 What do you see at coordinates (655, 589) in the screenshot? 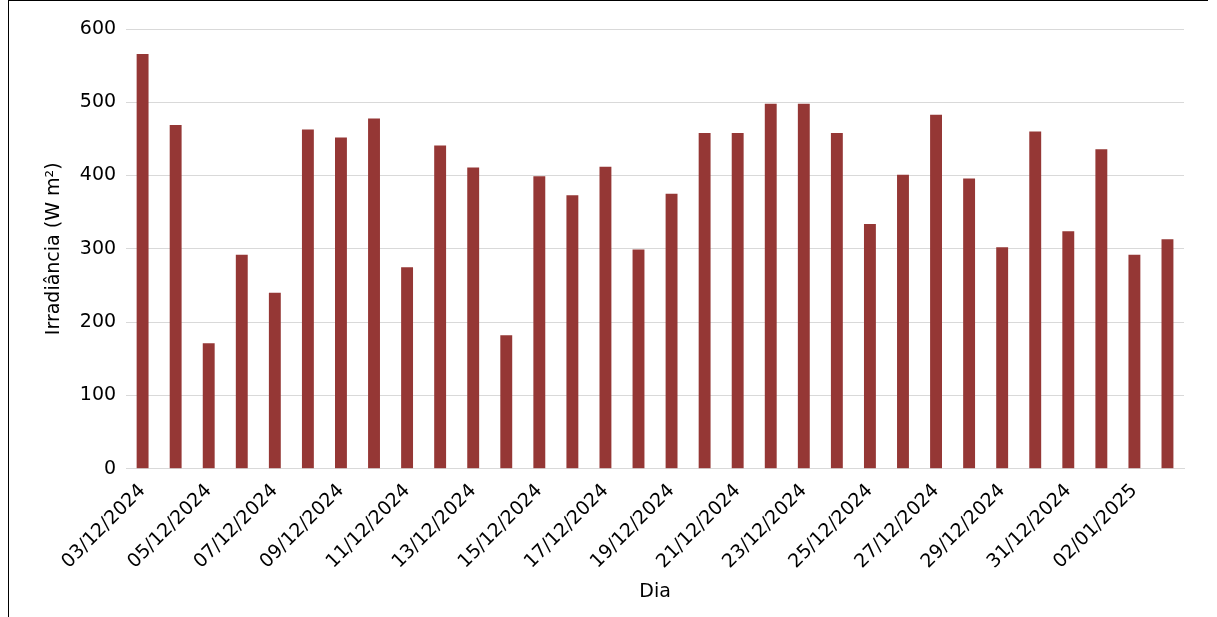
I see `x-axis-title: Dia` at bounding box center [655, 589].